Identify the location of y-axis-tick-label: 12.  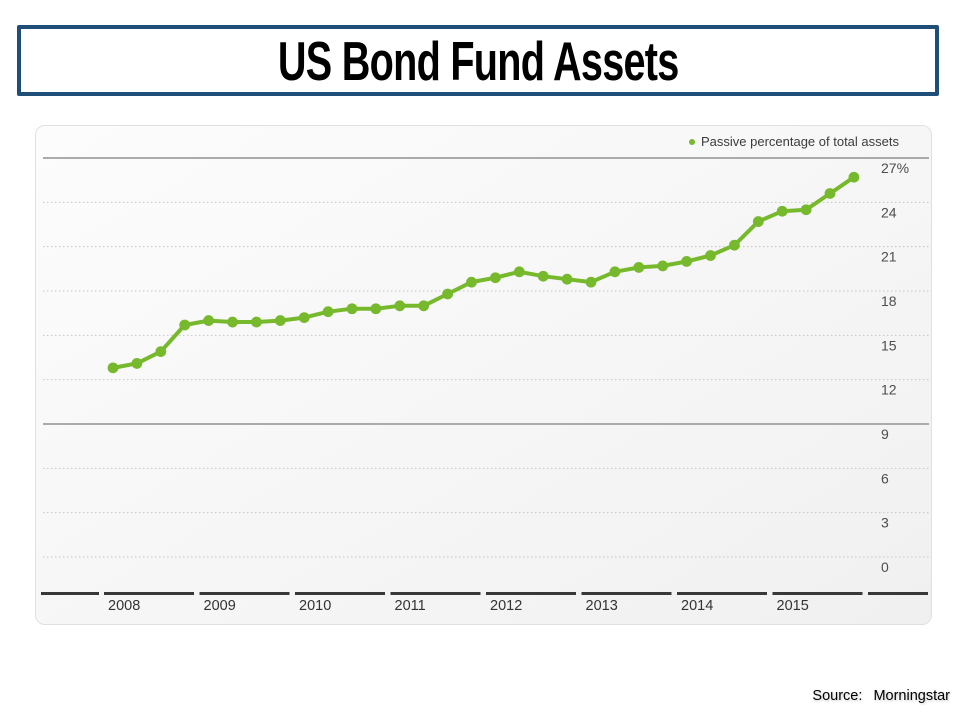
(889, 390).